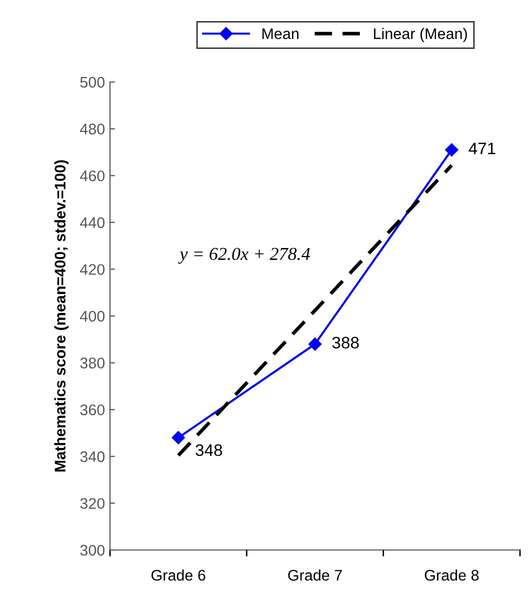  Describe the element at coordinates (92, 503) in the screenshot. I see `y-tick-label: 320` at that location.